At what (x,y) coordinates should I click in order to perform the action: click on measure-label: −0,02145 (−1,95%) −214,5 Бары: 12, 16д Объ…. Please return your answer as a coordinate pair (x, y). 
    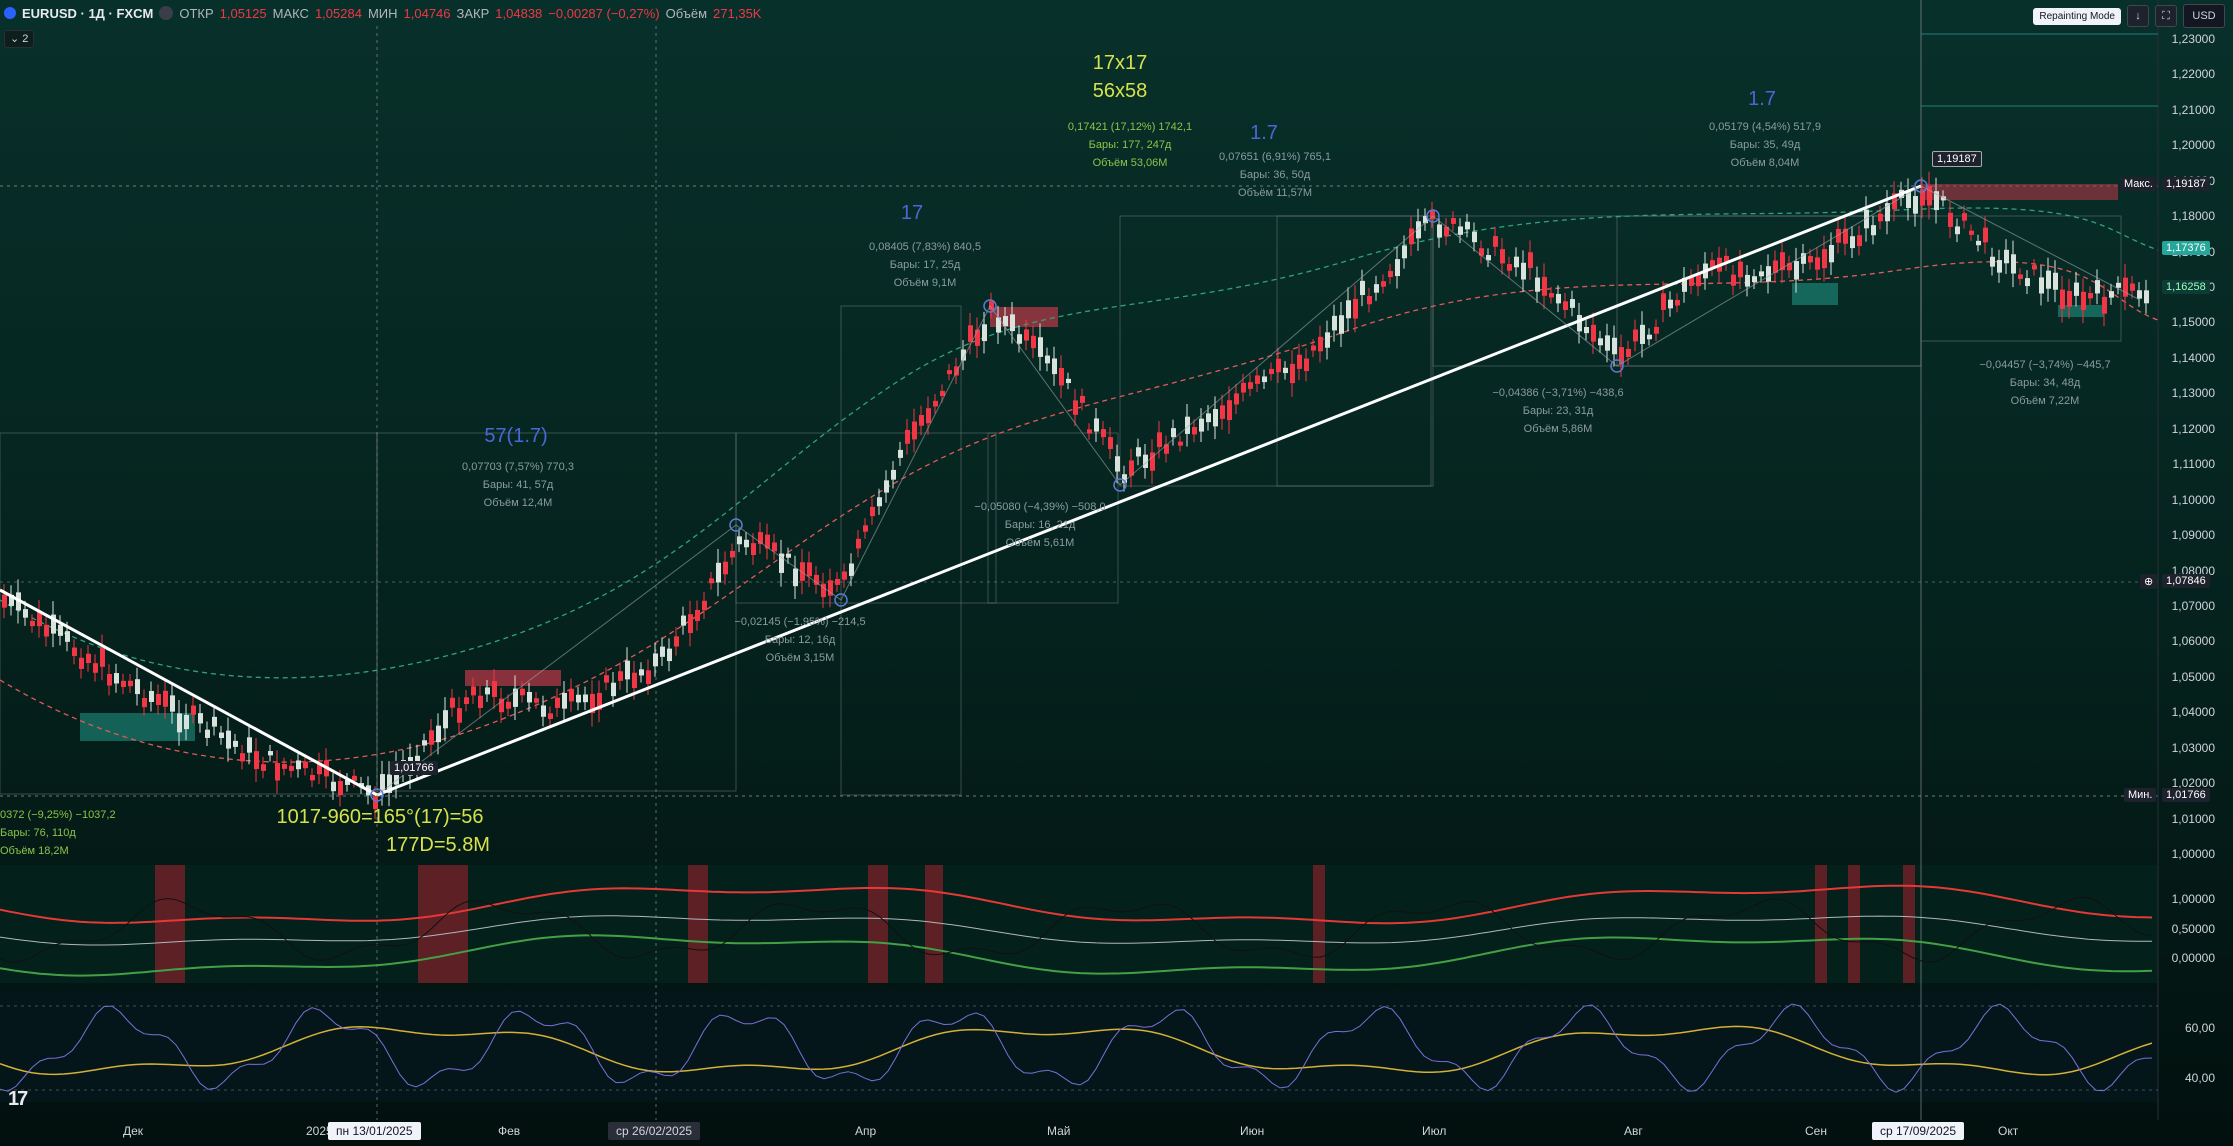
    Looking at the image, I should click on (799, 640).